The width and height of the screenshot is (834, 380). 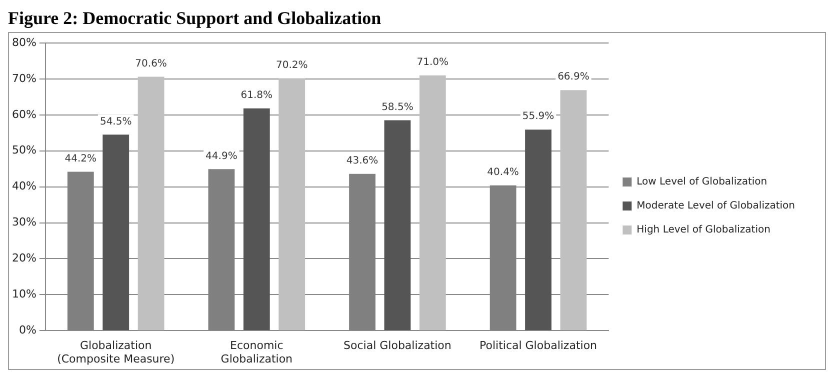 I want to click on data-label: 54.5%, so click(x=116, y=122).